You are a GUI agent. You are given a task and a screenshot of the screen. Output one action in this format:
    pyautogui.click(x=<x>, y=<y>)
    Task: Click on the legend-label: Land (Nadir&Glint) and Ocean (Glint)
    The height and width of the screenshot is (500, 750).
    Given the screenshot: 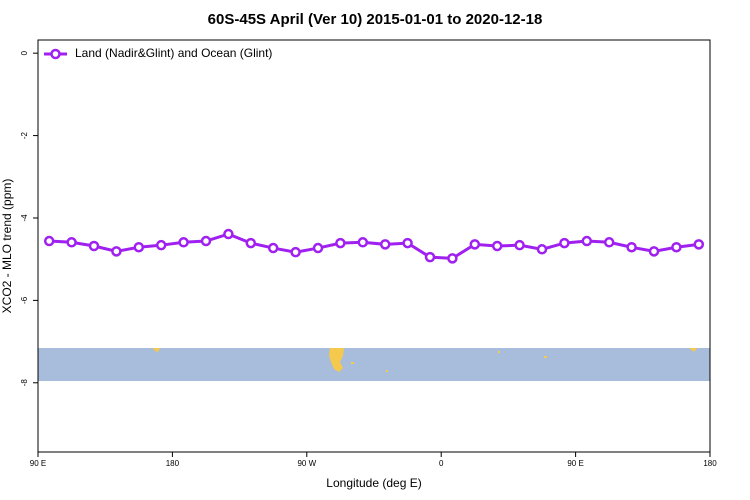 What is the action you would take?
    pyautogui.click(x=173, y=53)
    